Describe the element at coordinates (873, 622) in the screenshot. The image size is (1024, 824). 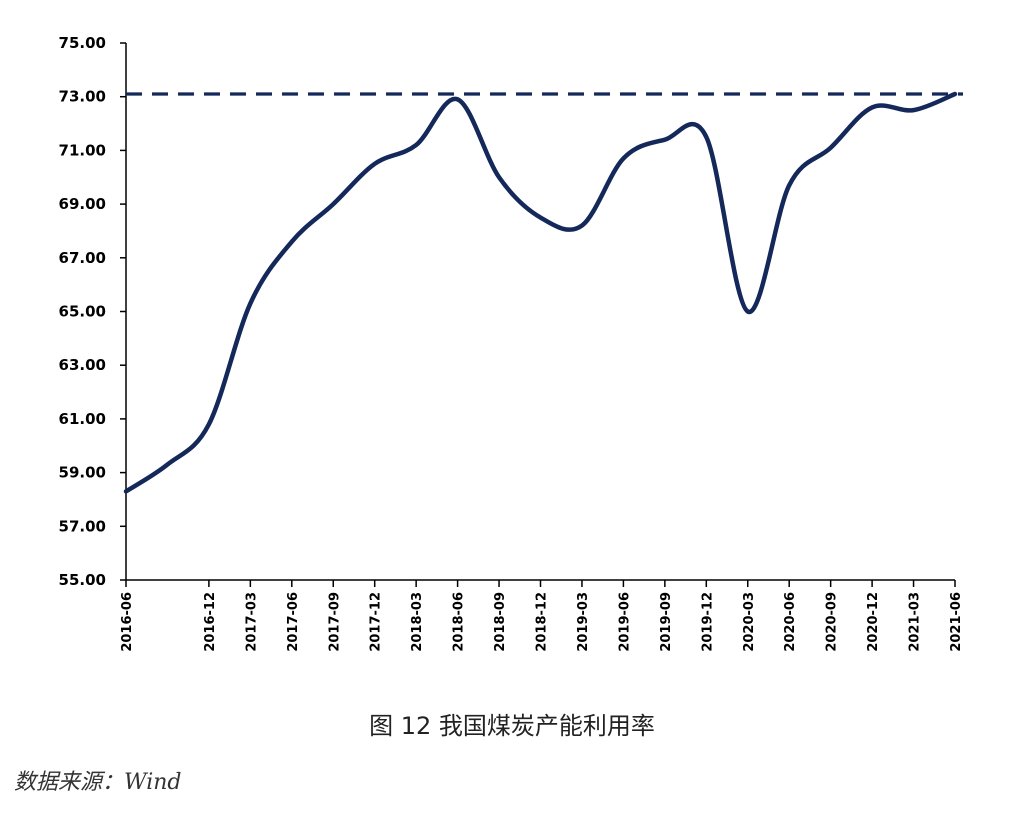
I see `x-tick-label: 2020-12` at that location.